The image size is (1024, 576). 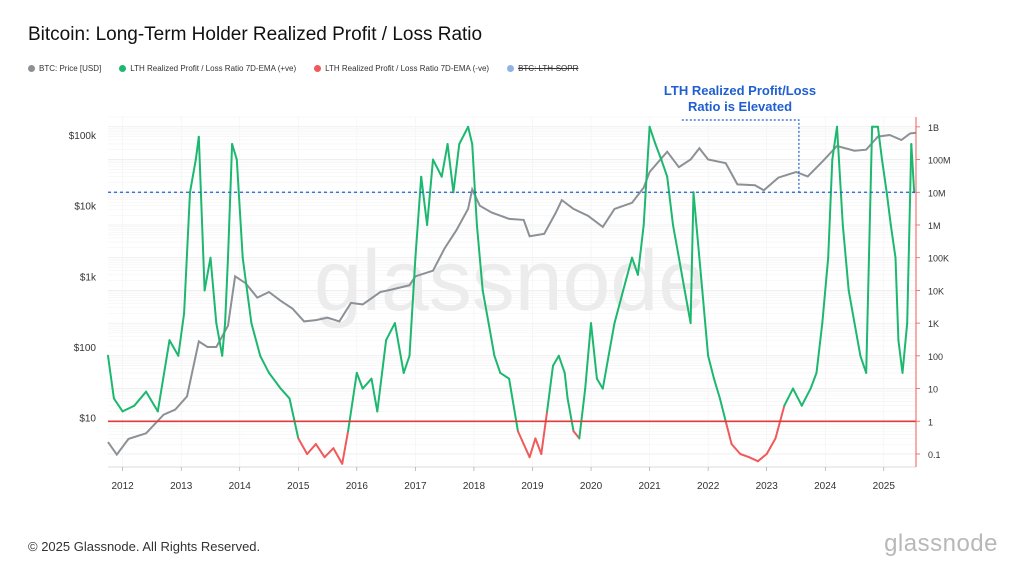 I want to click on y-left-tick-label: $1k, so click(x=88, y=277).